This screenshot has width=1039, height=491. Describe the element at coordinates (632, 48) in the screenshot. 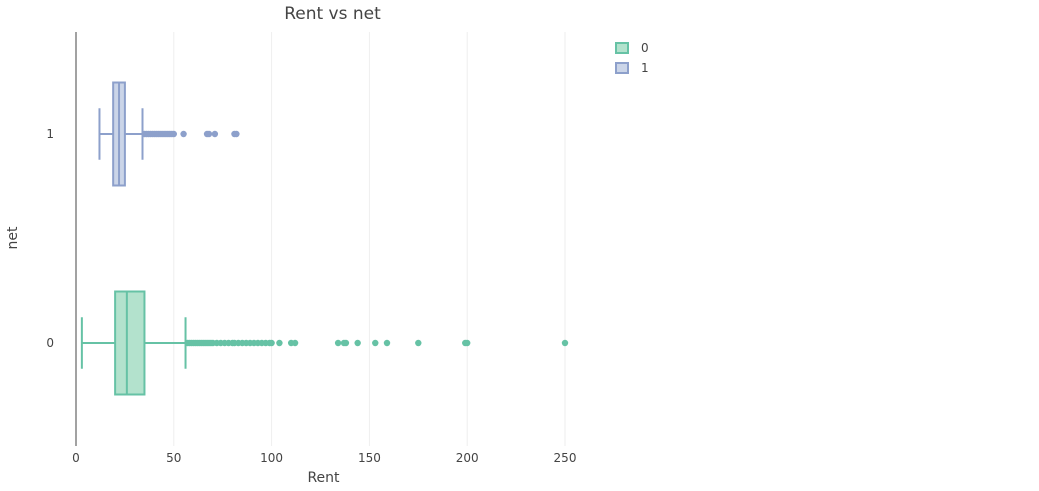

I see `legend-item-0: 0` at that location.